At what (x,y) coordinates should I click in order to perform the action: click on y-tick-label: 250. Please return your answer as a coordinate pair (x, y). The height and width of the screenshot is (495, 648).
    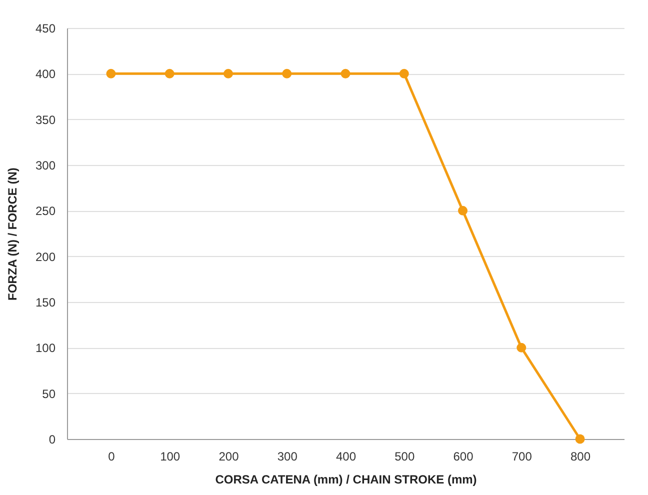
    Looking at the image, I should click on (45, 211).